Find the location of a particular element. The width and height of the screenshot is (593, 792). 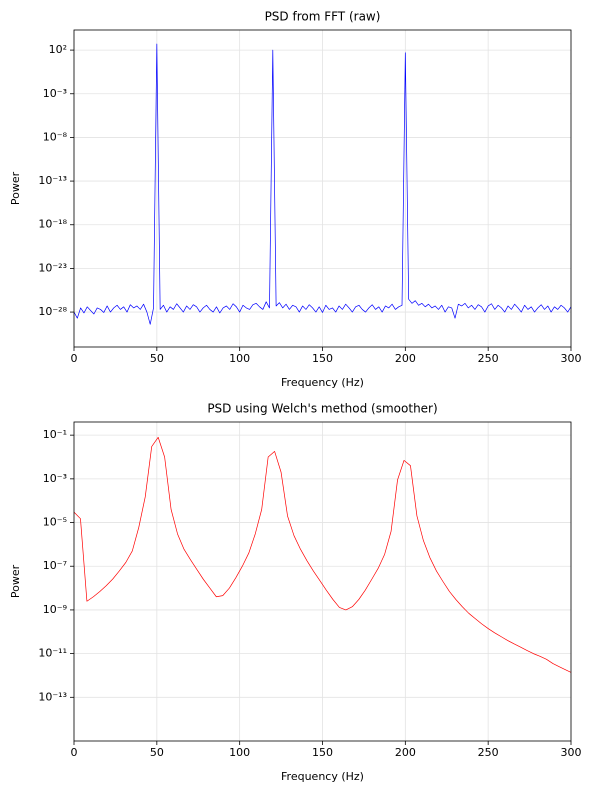

chart-title: PSD using Welch's method (smoother) is located at coordinates (322, 409).